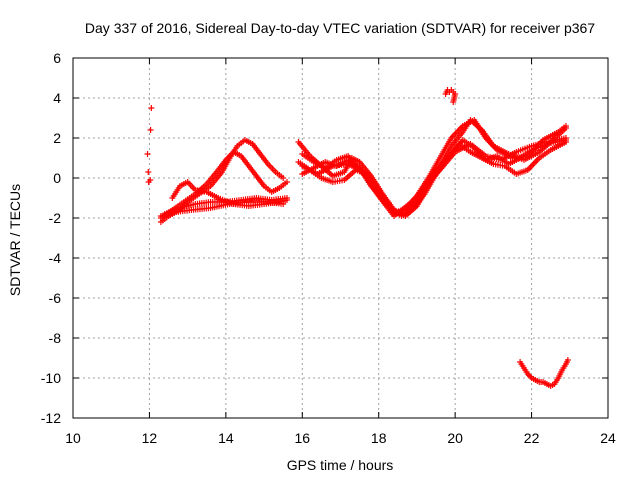  I want to click on y-tick-label: 2, so click(57, 138).